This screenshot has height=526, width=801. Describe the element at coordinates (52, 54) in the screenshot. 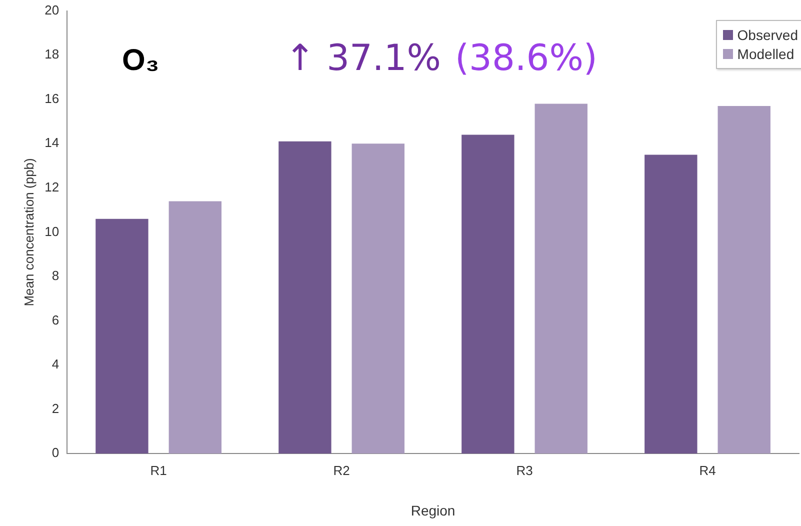

I see `y-tick-label: 18` at that location.